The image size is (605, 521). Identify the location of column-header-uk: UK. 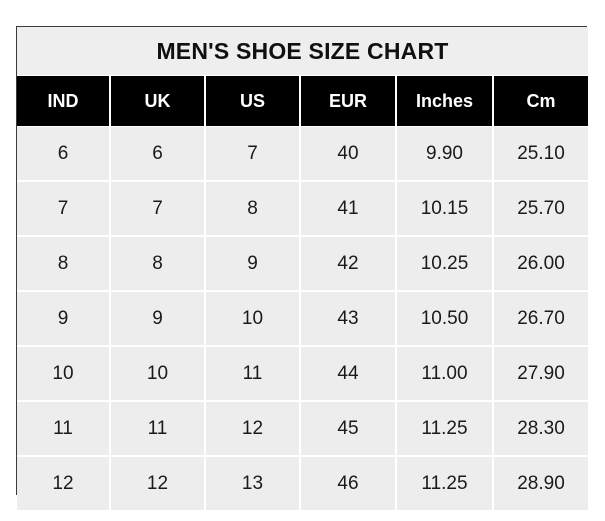
(158, 101).